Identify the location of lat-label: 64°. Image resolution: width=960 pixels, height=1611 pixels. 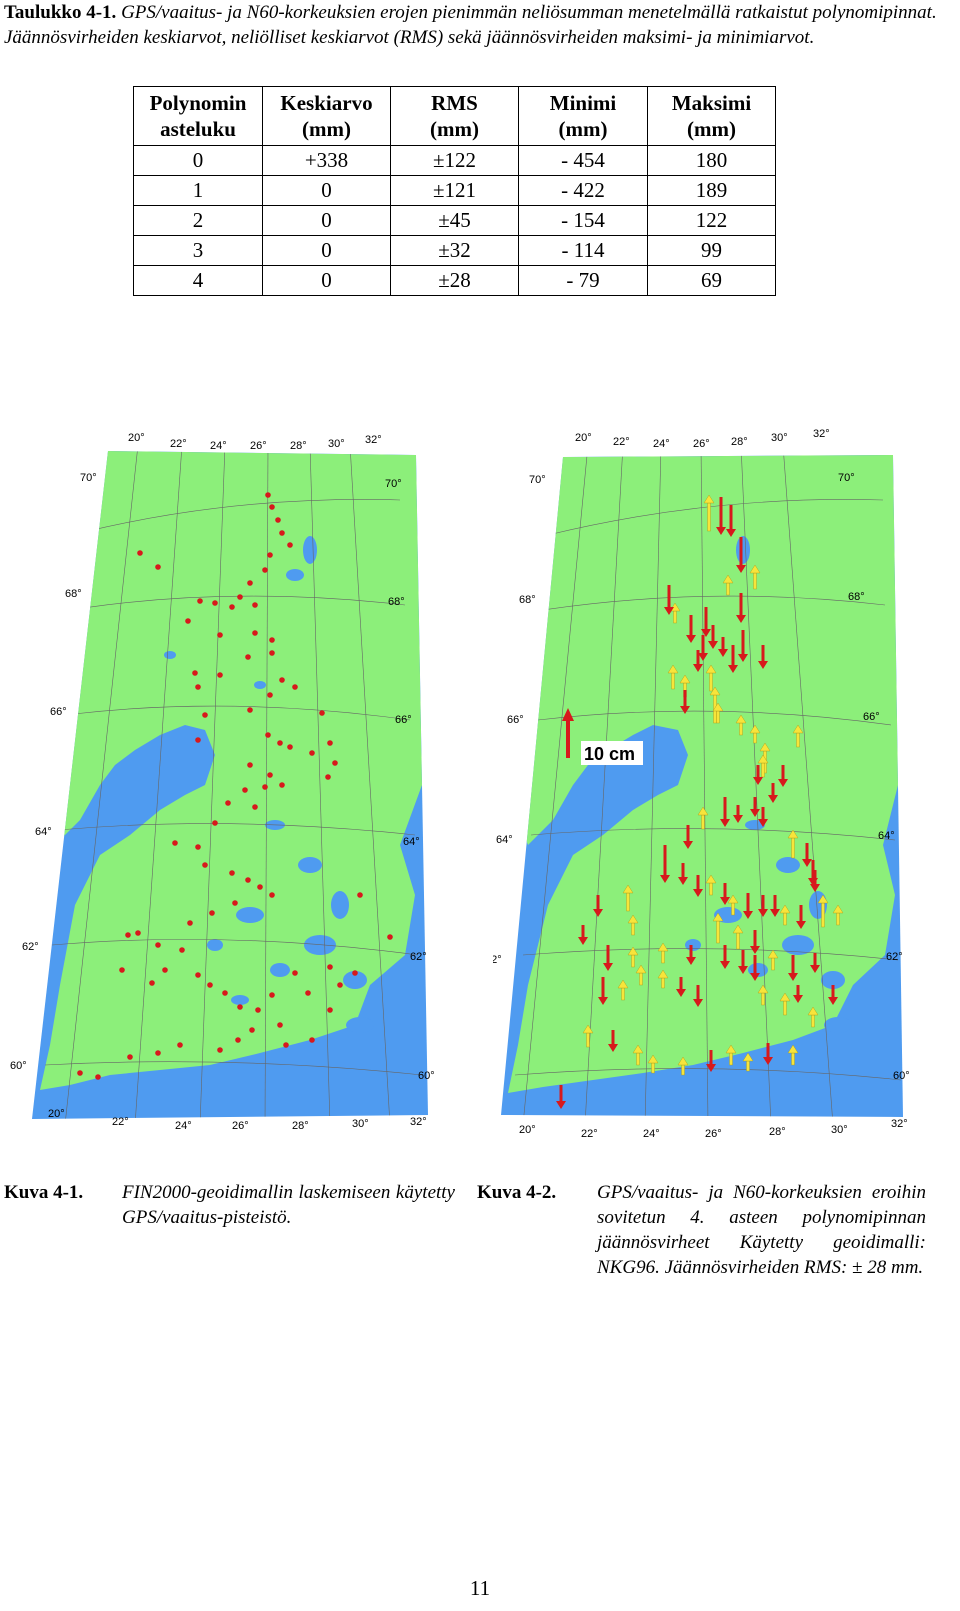
(886, 836).